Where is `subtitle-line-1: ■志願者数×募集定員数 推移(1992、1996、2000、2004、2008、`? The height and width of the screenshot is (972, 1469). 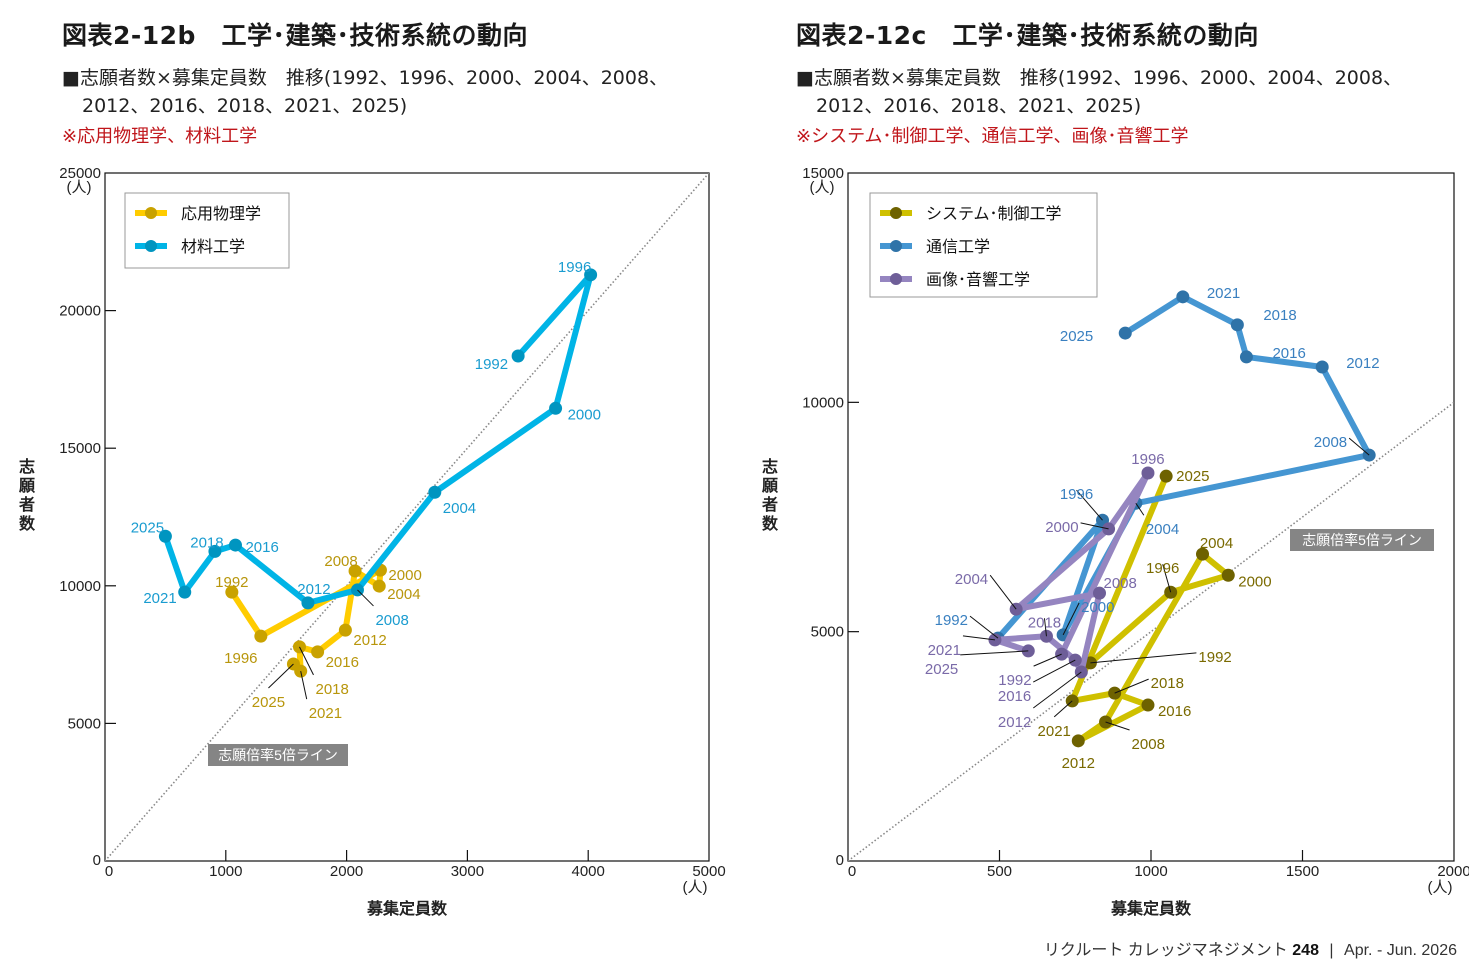
subtitle-line-1: ■志願者数×募集定員数 推移(1992、1996、2000、2004、2008、 is located at coordinates (1099, 78).